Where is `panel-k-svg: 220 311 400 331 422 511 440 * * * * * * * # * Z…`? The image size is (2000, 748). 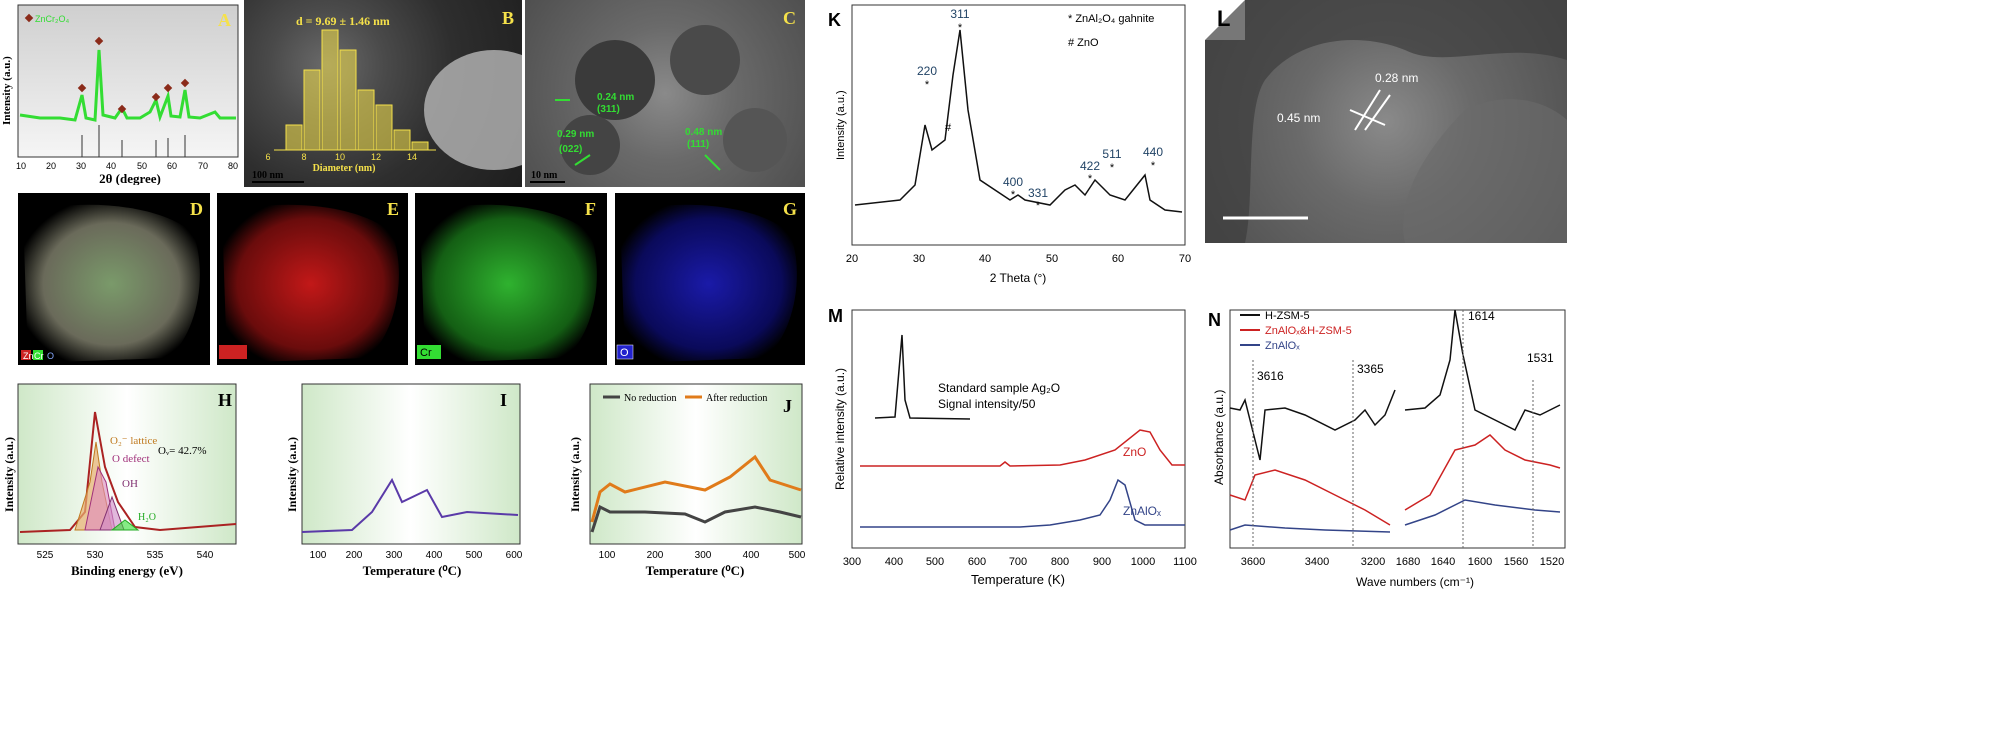
panel-k-svg: 220 311 400 331 422 511 440 * * * * * * * # * Z… is located at coordinates (1009, 144).